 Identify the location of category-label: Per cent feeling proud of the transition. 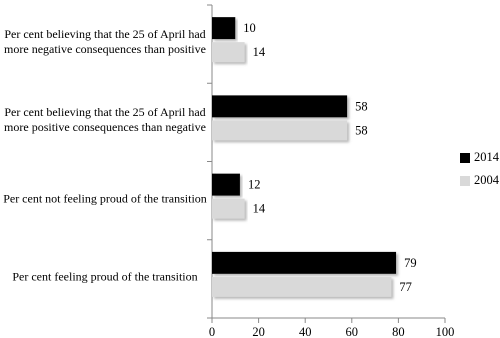
(105, 276).